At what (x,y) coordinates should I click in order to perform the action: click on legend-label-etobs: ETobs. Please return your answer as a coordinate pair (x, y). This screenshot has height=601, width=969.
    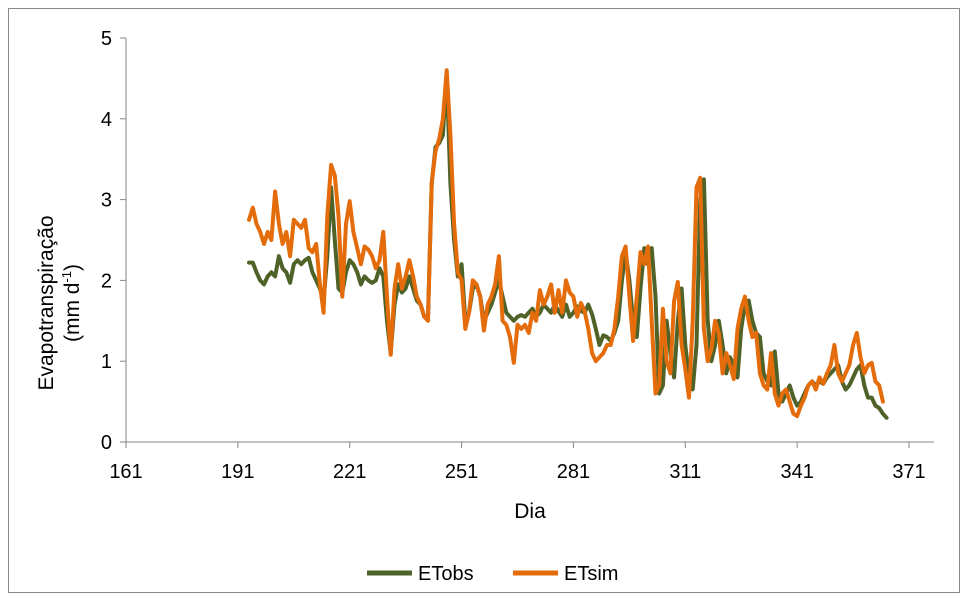
    Looking at the image, I should click on (446, 574).